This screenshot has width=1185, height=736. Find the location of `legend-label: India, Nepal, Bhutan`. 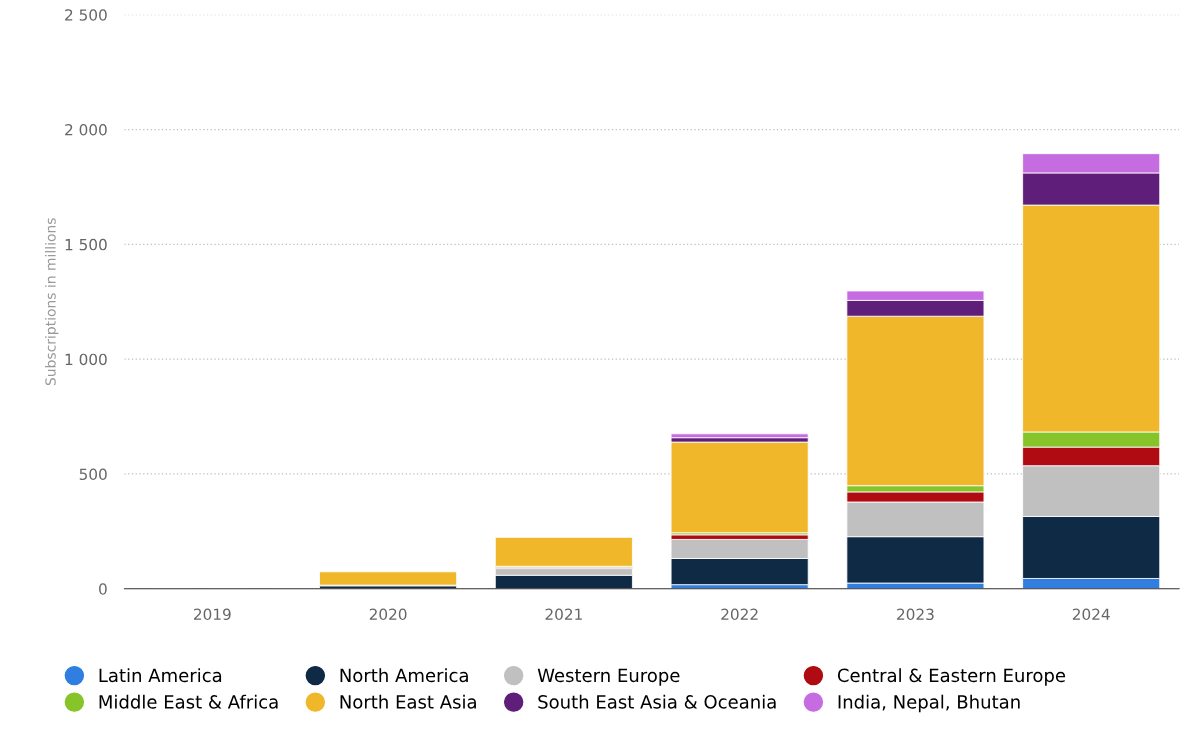

legend-label: India, Nepal, Bhutan is located at coordinates (929, 703).